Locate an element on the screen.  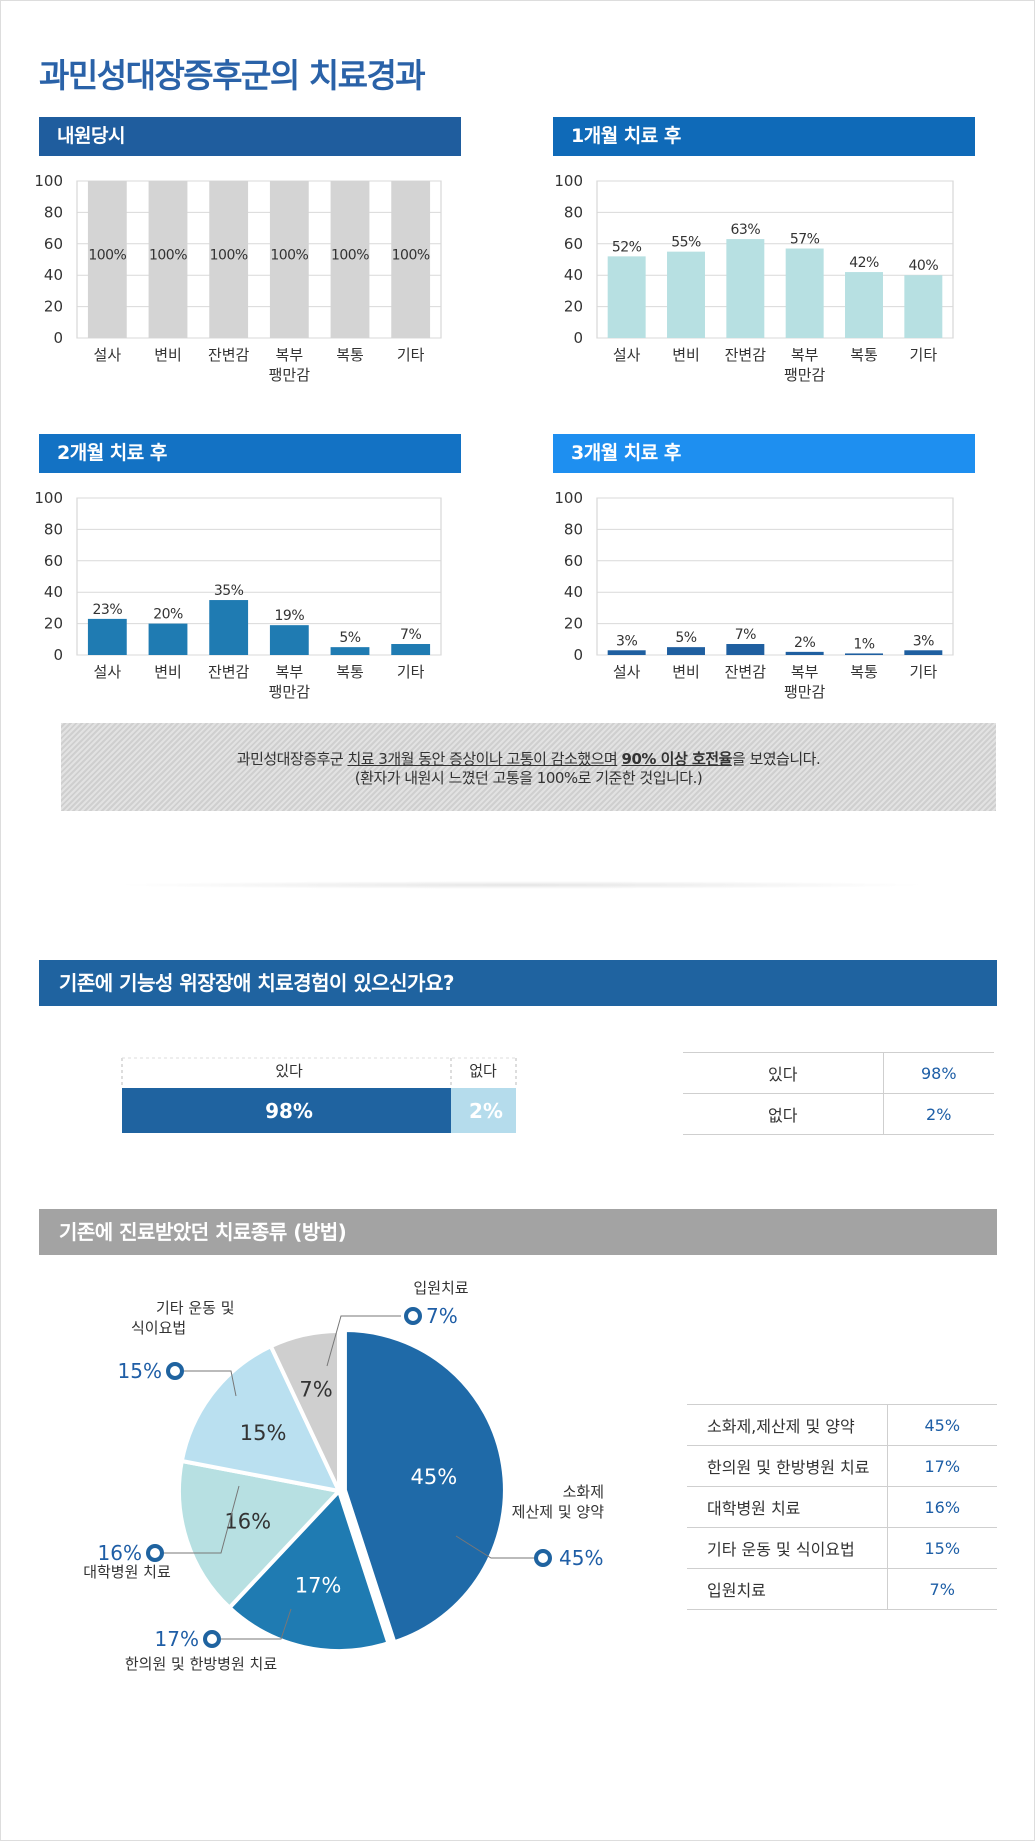
bar-value-label: 1% is located at coordinates (863, 644).